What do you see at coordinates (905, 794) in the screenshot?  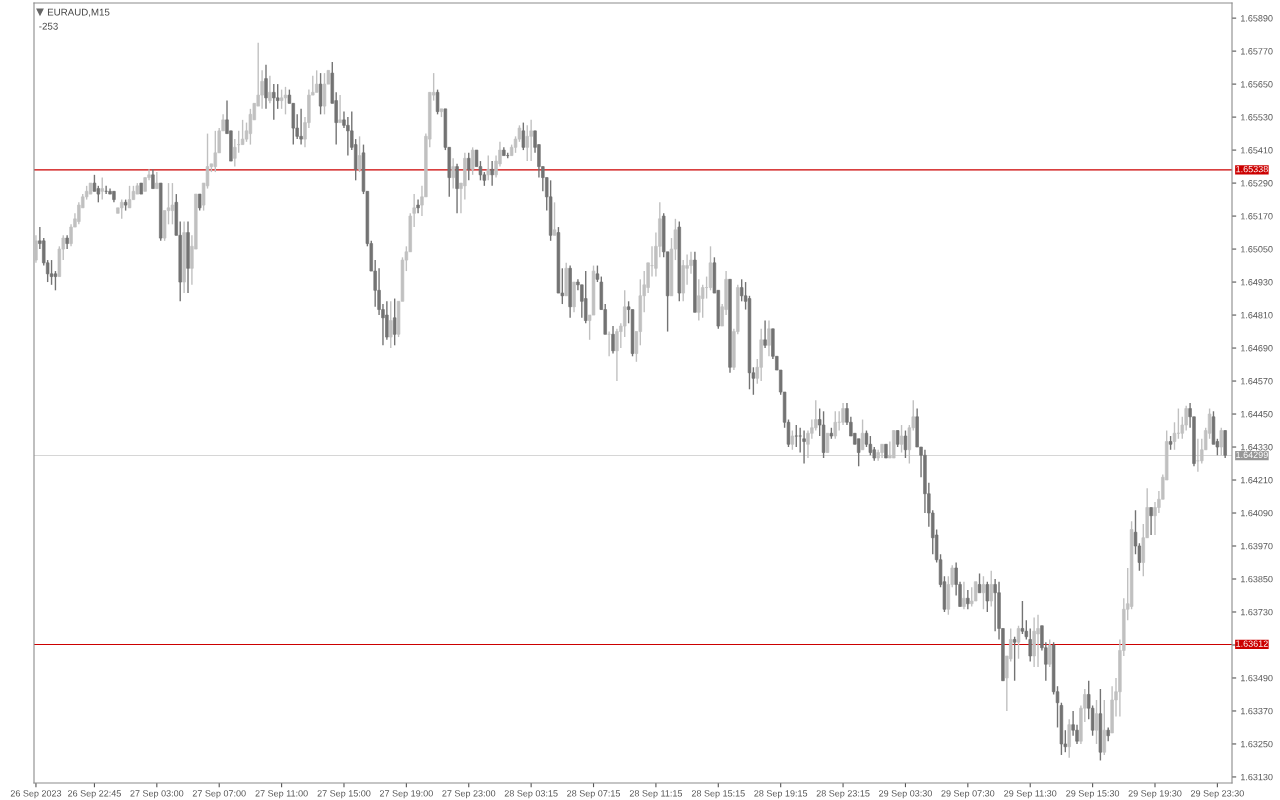 I see `x-tick-label: 29 Sep 03:30` at bounding box center [905, 794].